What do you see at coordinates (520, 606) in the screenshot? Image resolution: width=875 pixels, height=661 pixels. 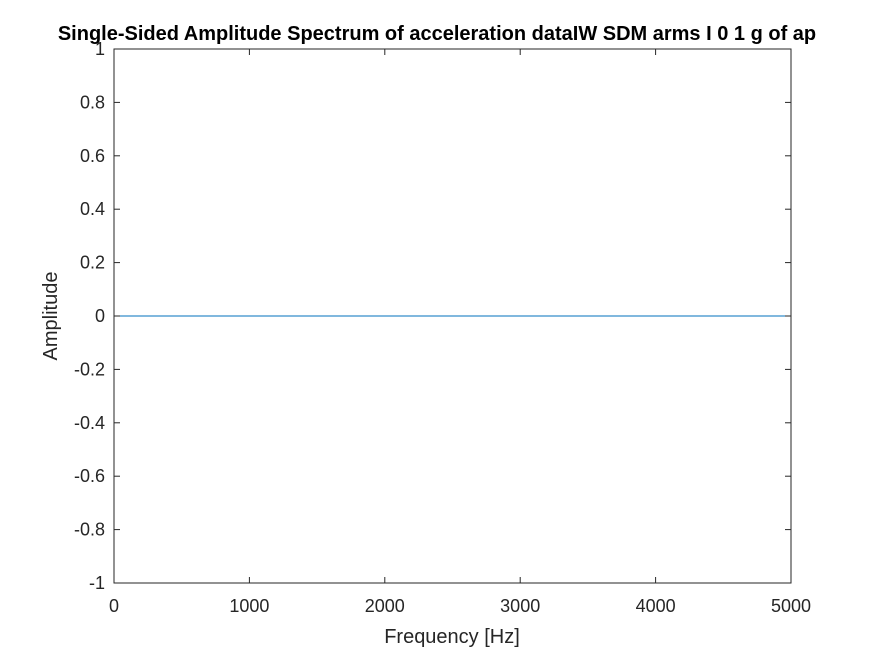 I see `x-tick-label: 3000` at bounding box center [520, 606].